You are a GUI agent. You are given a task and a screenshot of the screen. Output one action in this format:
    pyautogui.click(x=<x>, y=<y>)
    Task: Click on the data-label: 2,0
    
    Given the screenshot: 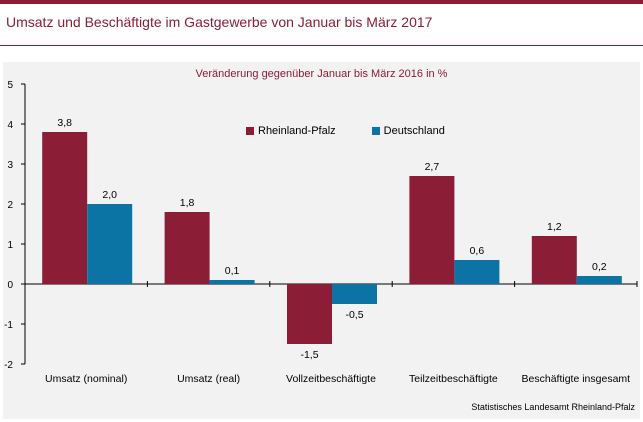 What is the action you would take?
    pyautogui.click(x=109, y=195)
    